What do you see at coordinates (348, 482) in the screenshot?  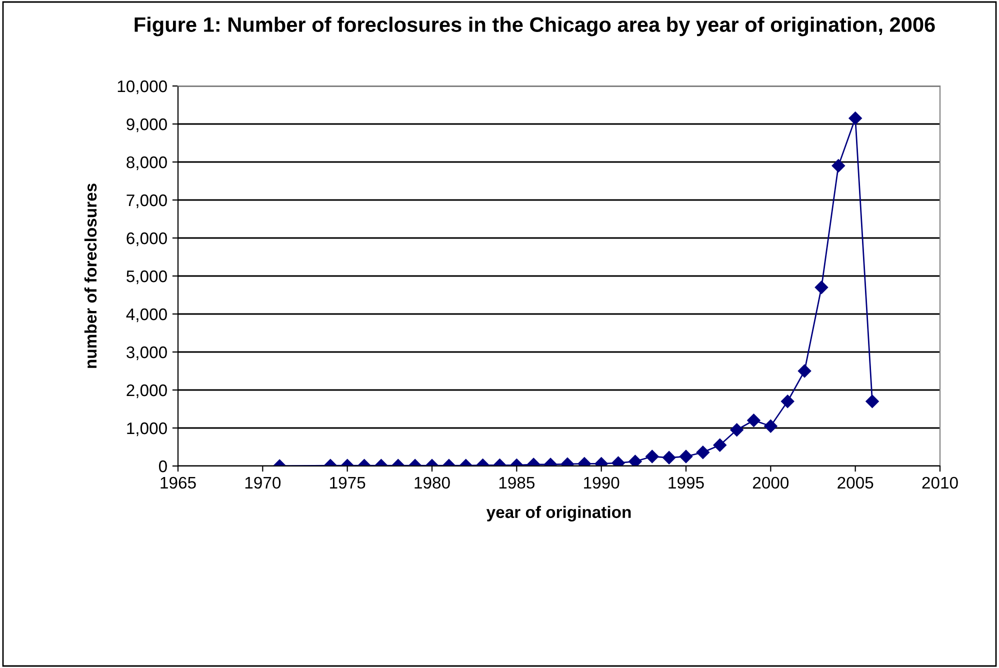 I see `x-tick-label: 1975` at bounding box center [348, 482].